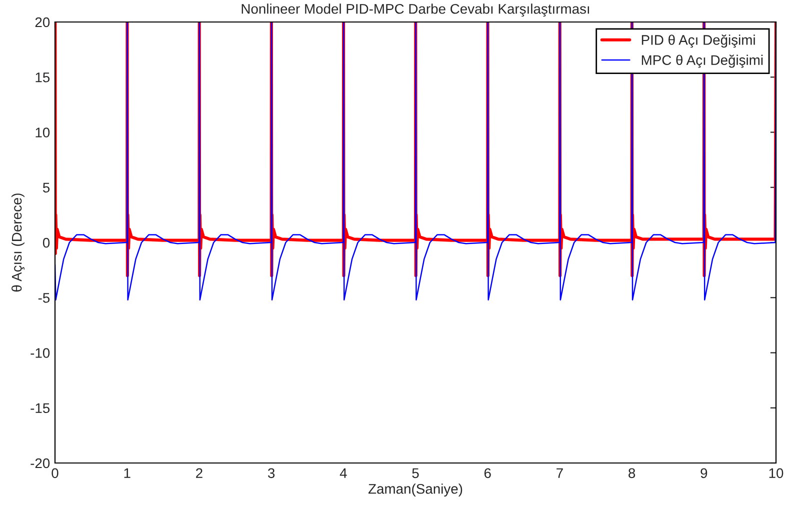  What do you see at coordinates (127, 473) in the screenshot?
I see `x-tick-label: 1` at bounding box center [127, 473].